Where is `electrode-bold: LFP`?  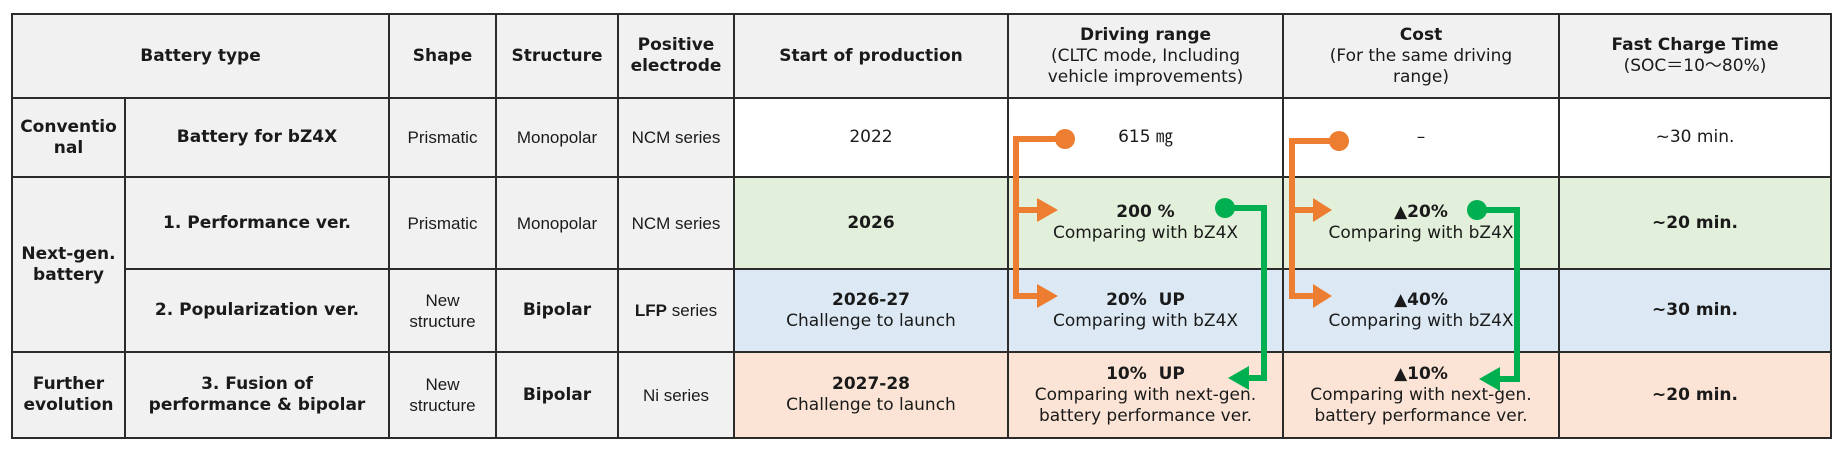
electrode-bold: LFP is located at coordinates (651, 310).